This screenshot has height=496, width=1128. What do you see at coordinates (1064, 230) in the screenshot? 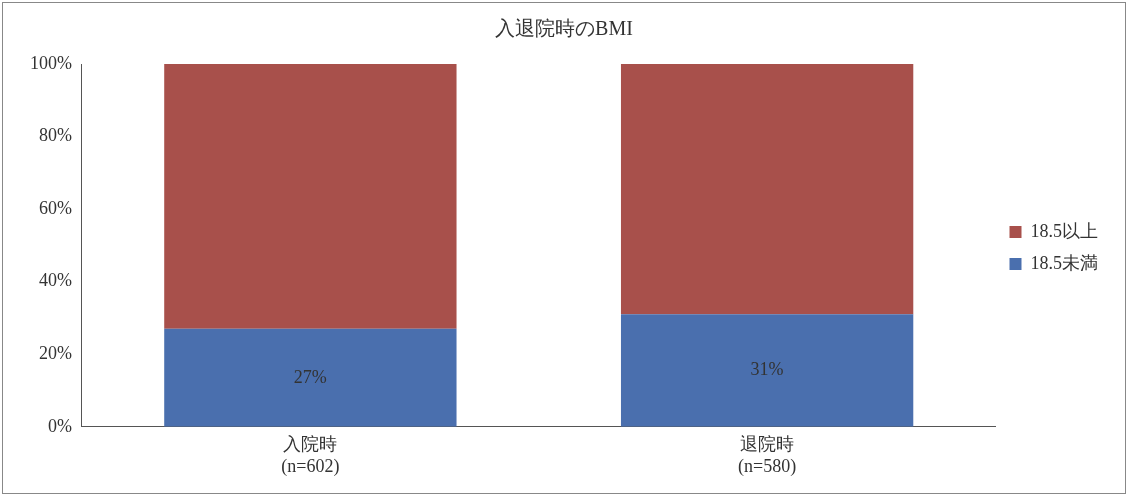
I see `legend-label: 18.5以上` at bounding box center [1064, 230].